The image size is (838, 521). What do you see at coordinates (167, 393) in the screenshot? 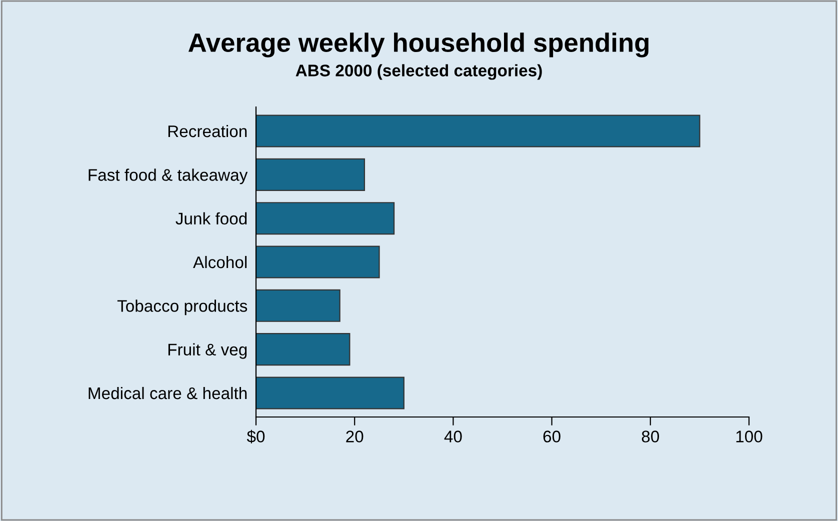
I see `y-tick-label: Medical care & health` at bounding box center [167, 393].